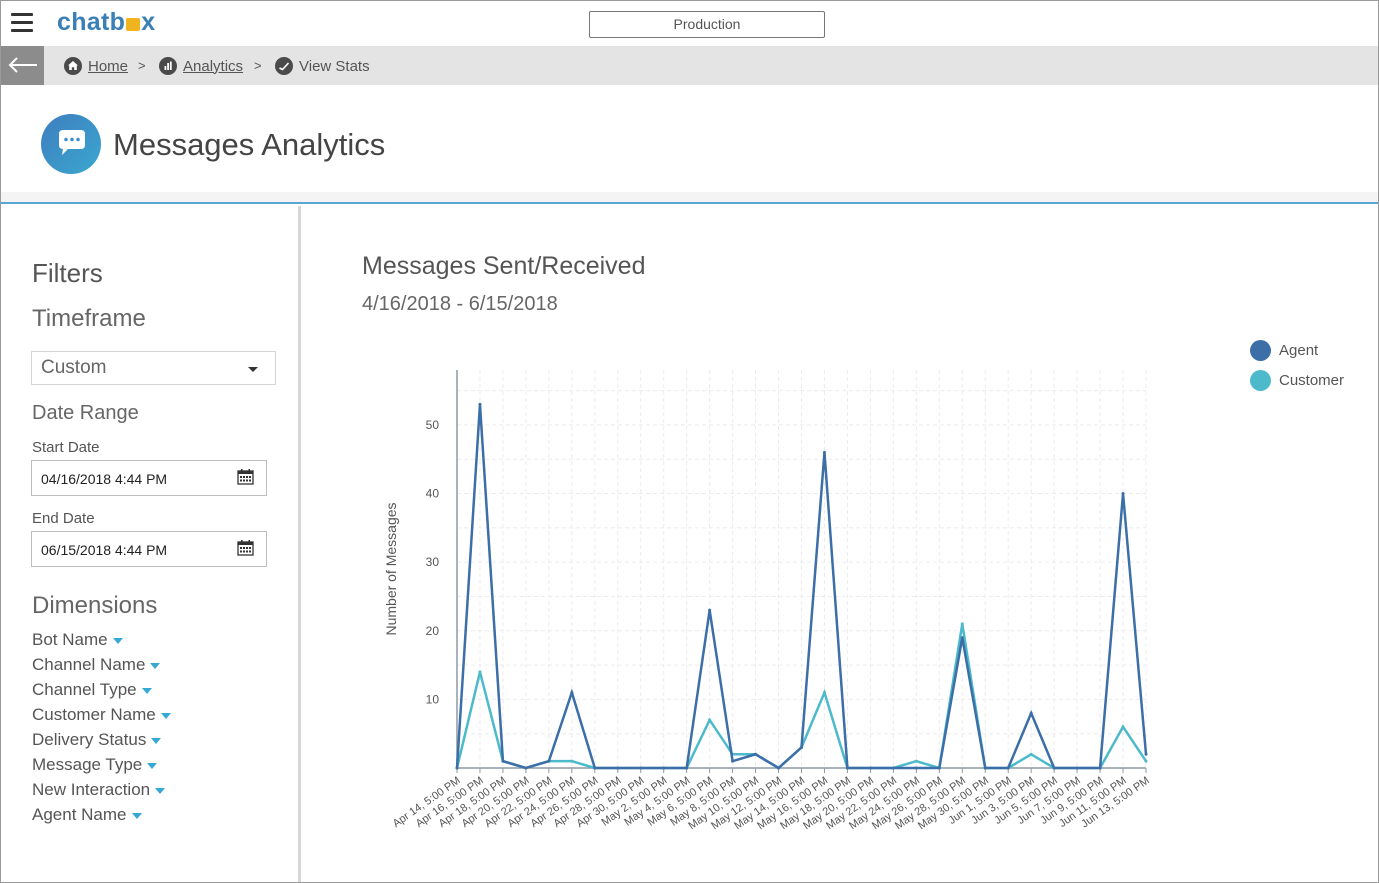 Image resolution: width=1379 pixels, height=883 pixels. I want to click on dimension-message-type: Message Type, so click(95, 765).